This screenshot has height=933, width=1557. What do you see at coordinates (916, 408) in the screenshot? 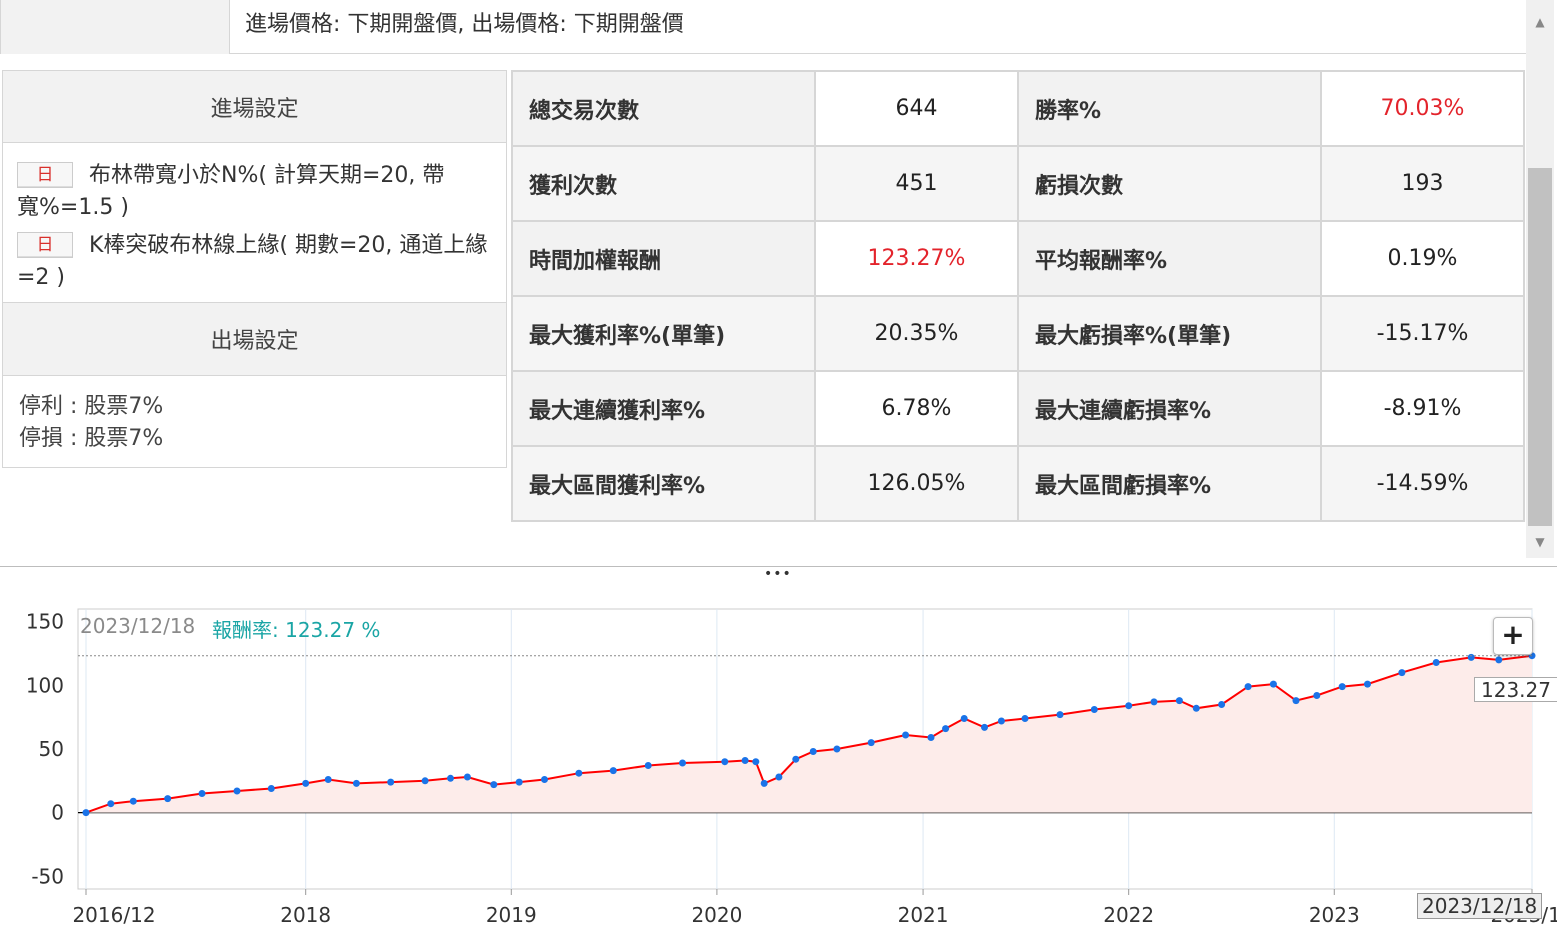
I see `stat-value: 6.78%` at bounding box center [916, 408].